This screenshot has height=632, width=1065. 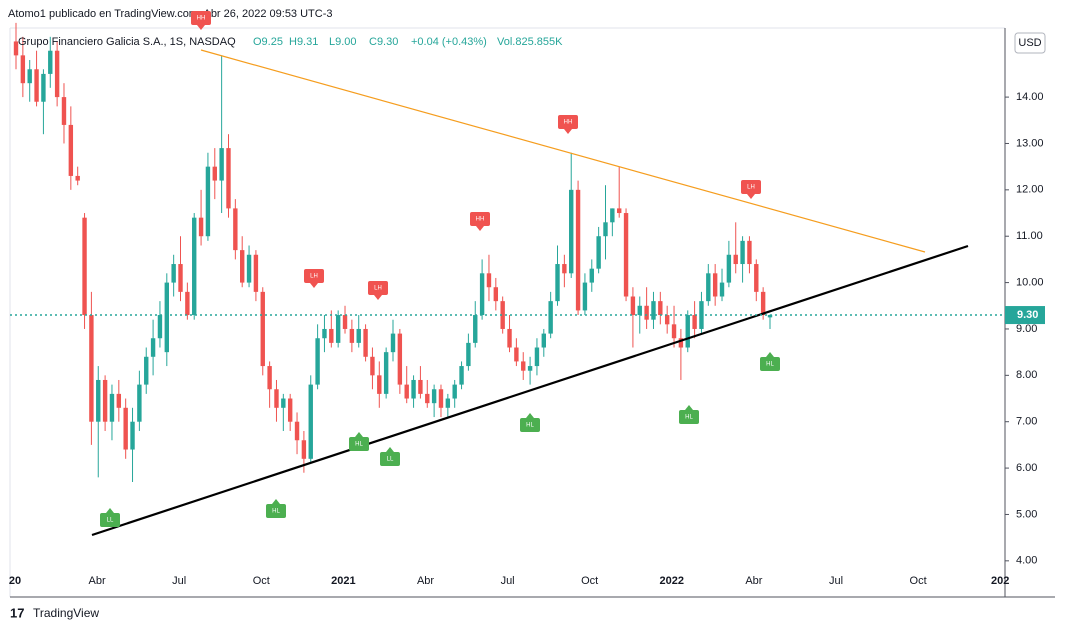 What do you see at coordinates (530, 42) in the screenshot?
I see `ohlc-value: Vol.825.855K` at bounding box center [530, 42].